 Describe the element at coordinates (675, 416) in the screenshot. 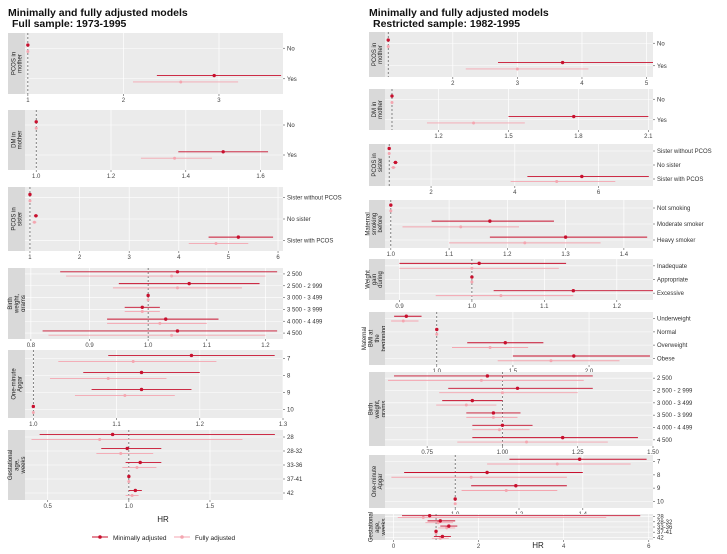

I see `right-panel-7-category-label: 3 500 - 3 999` at that location.